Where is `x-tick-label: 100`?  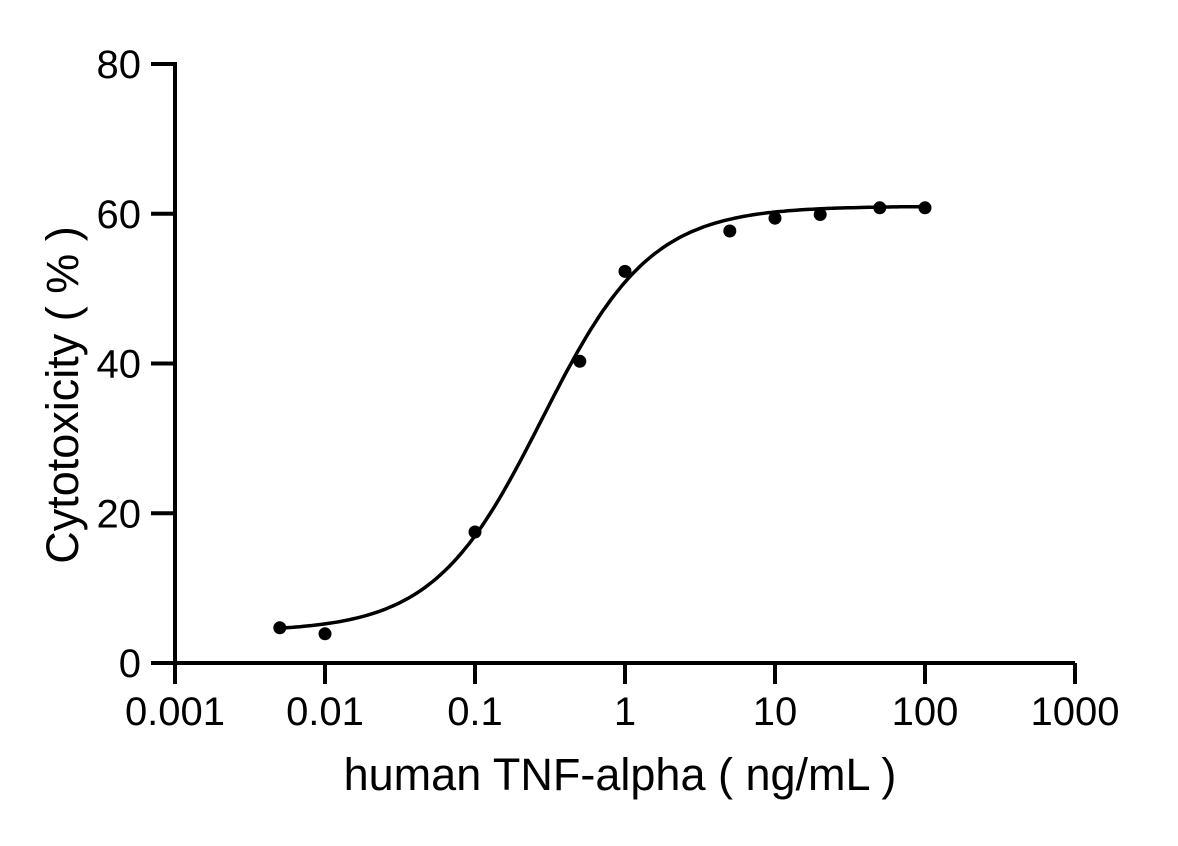
x-tick-label: 100 is located at coordinates (925, 712).